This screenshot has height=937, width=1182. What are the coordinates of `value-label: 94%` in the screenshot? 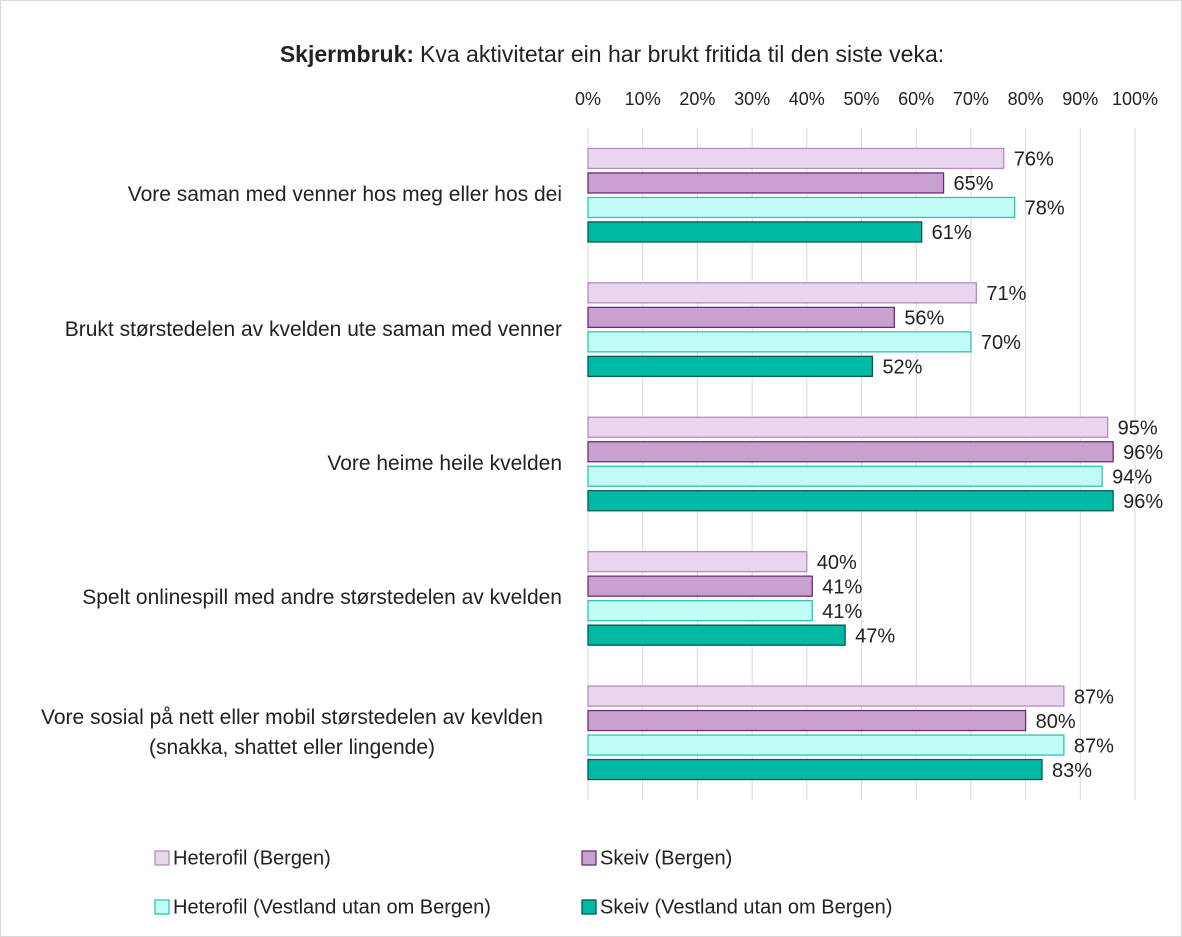 It's located at (1132, 478).